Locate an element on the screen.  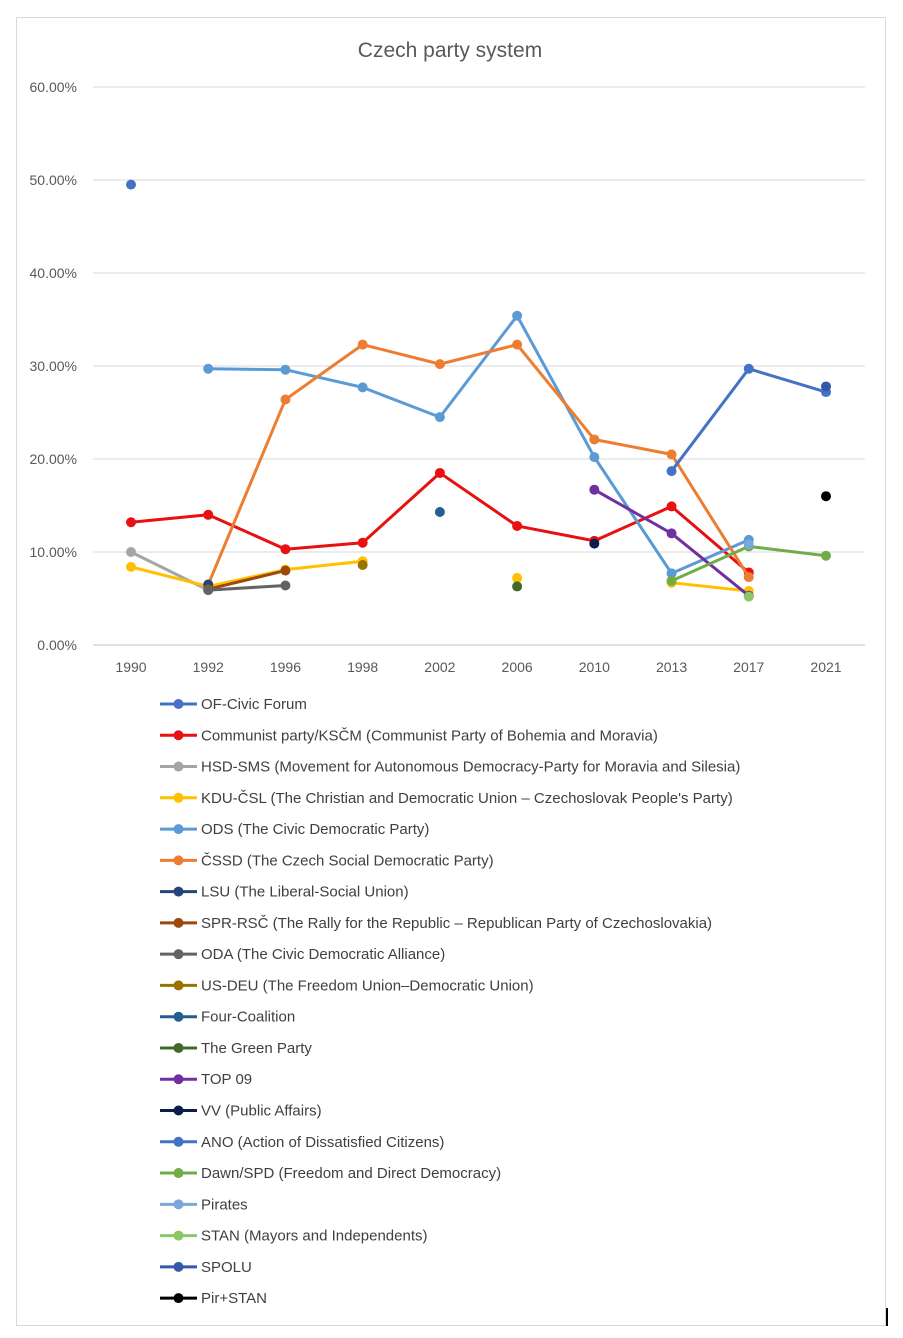
y-tick-label: 0.00% is located at coordinates (57, 645).